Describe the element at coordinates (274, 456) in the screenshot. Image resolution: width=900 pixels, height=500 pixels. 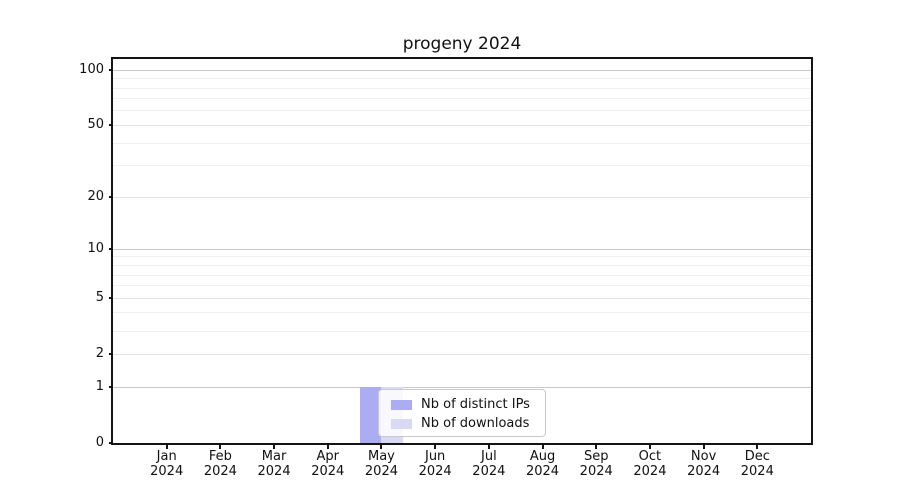
I see `x-tick-month: Mar` at that location.